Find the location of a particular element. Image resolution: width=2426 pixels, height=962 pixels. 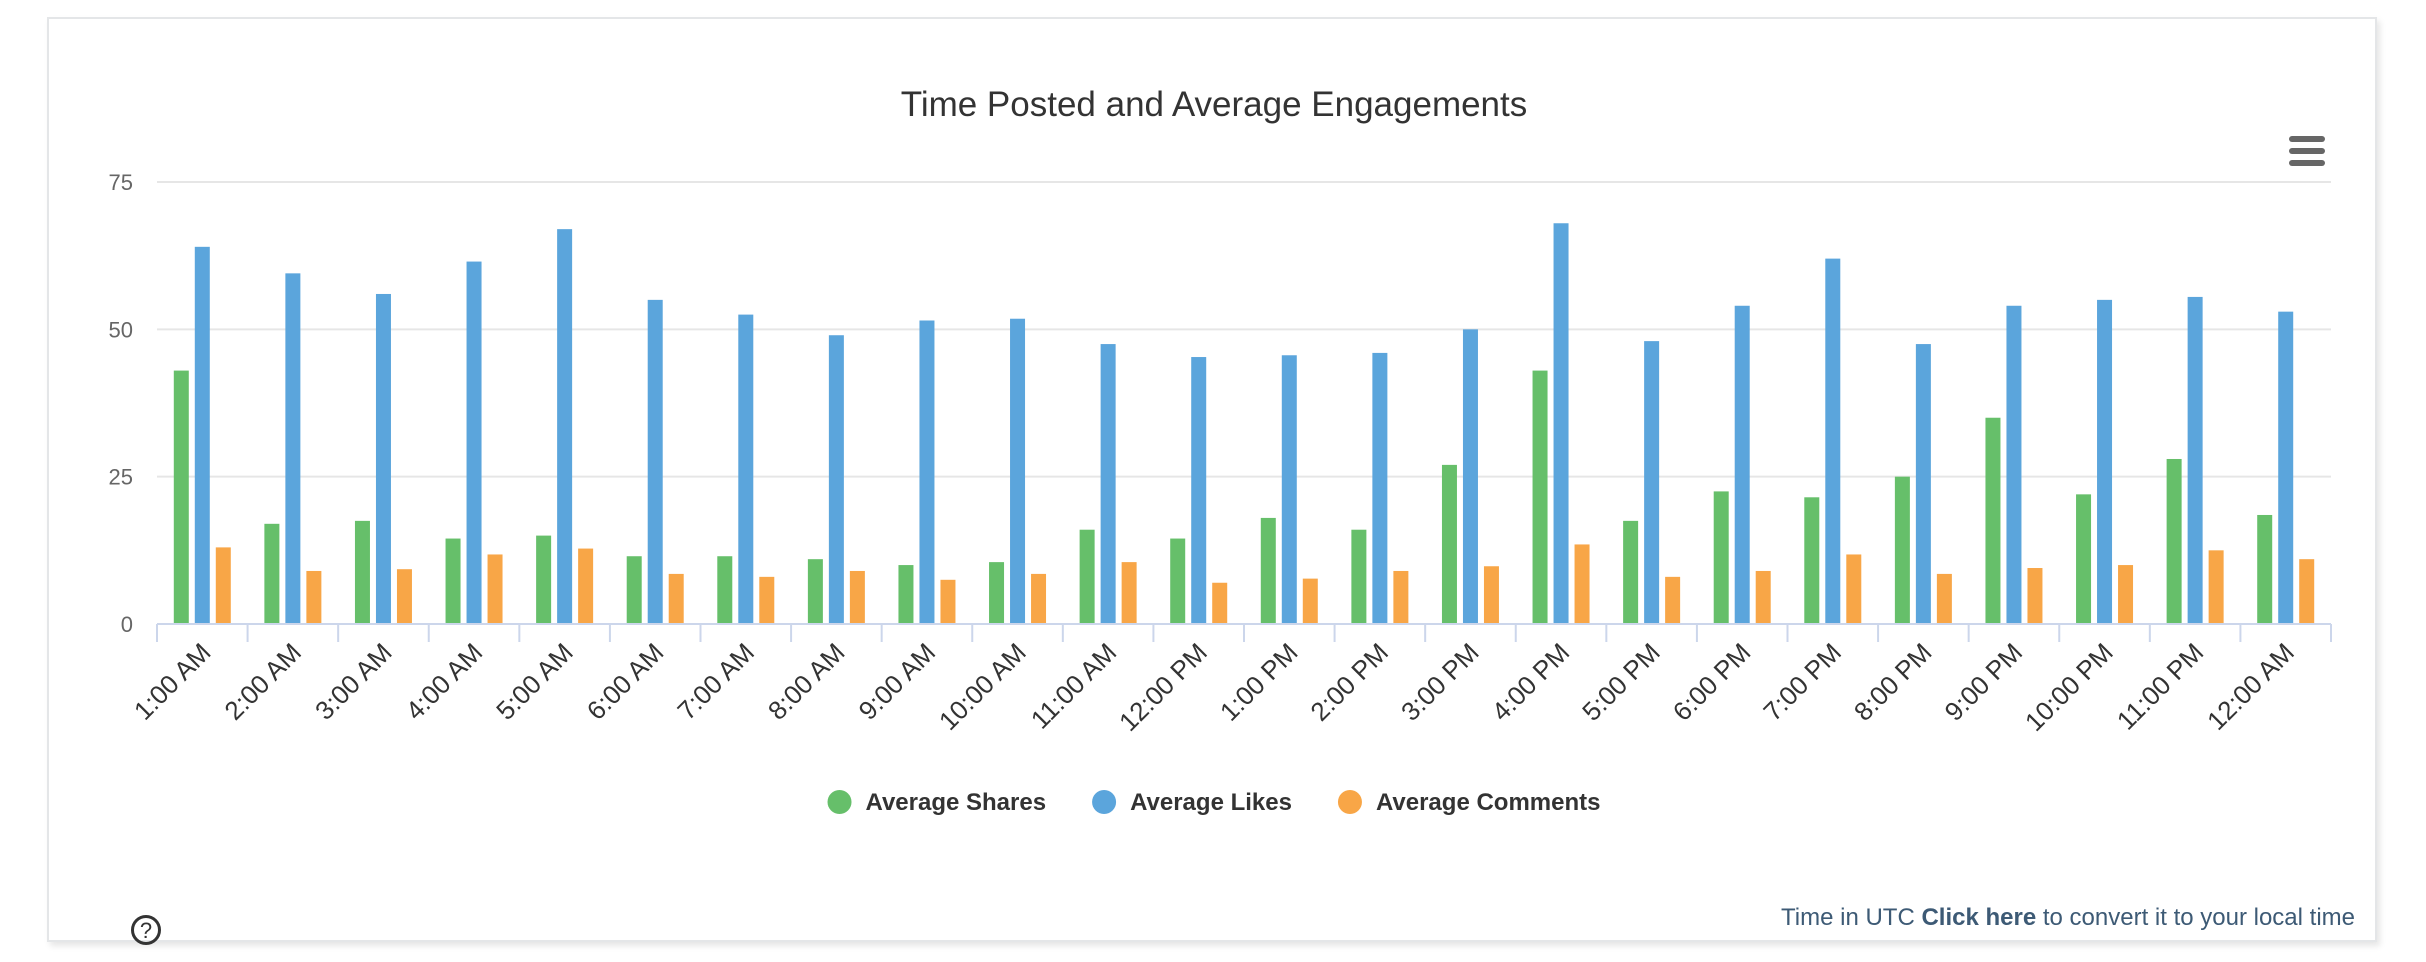

x-tick-label: 4:00 PM is located at coordinates (1531, 682).